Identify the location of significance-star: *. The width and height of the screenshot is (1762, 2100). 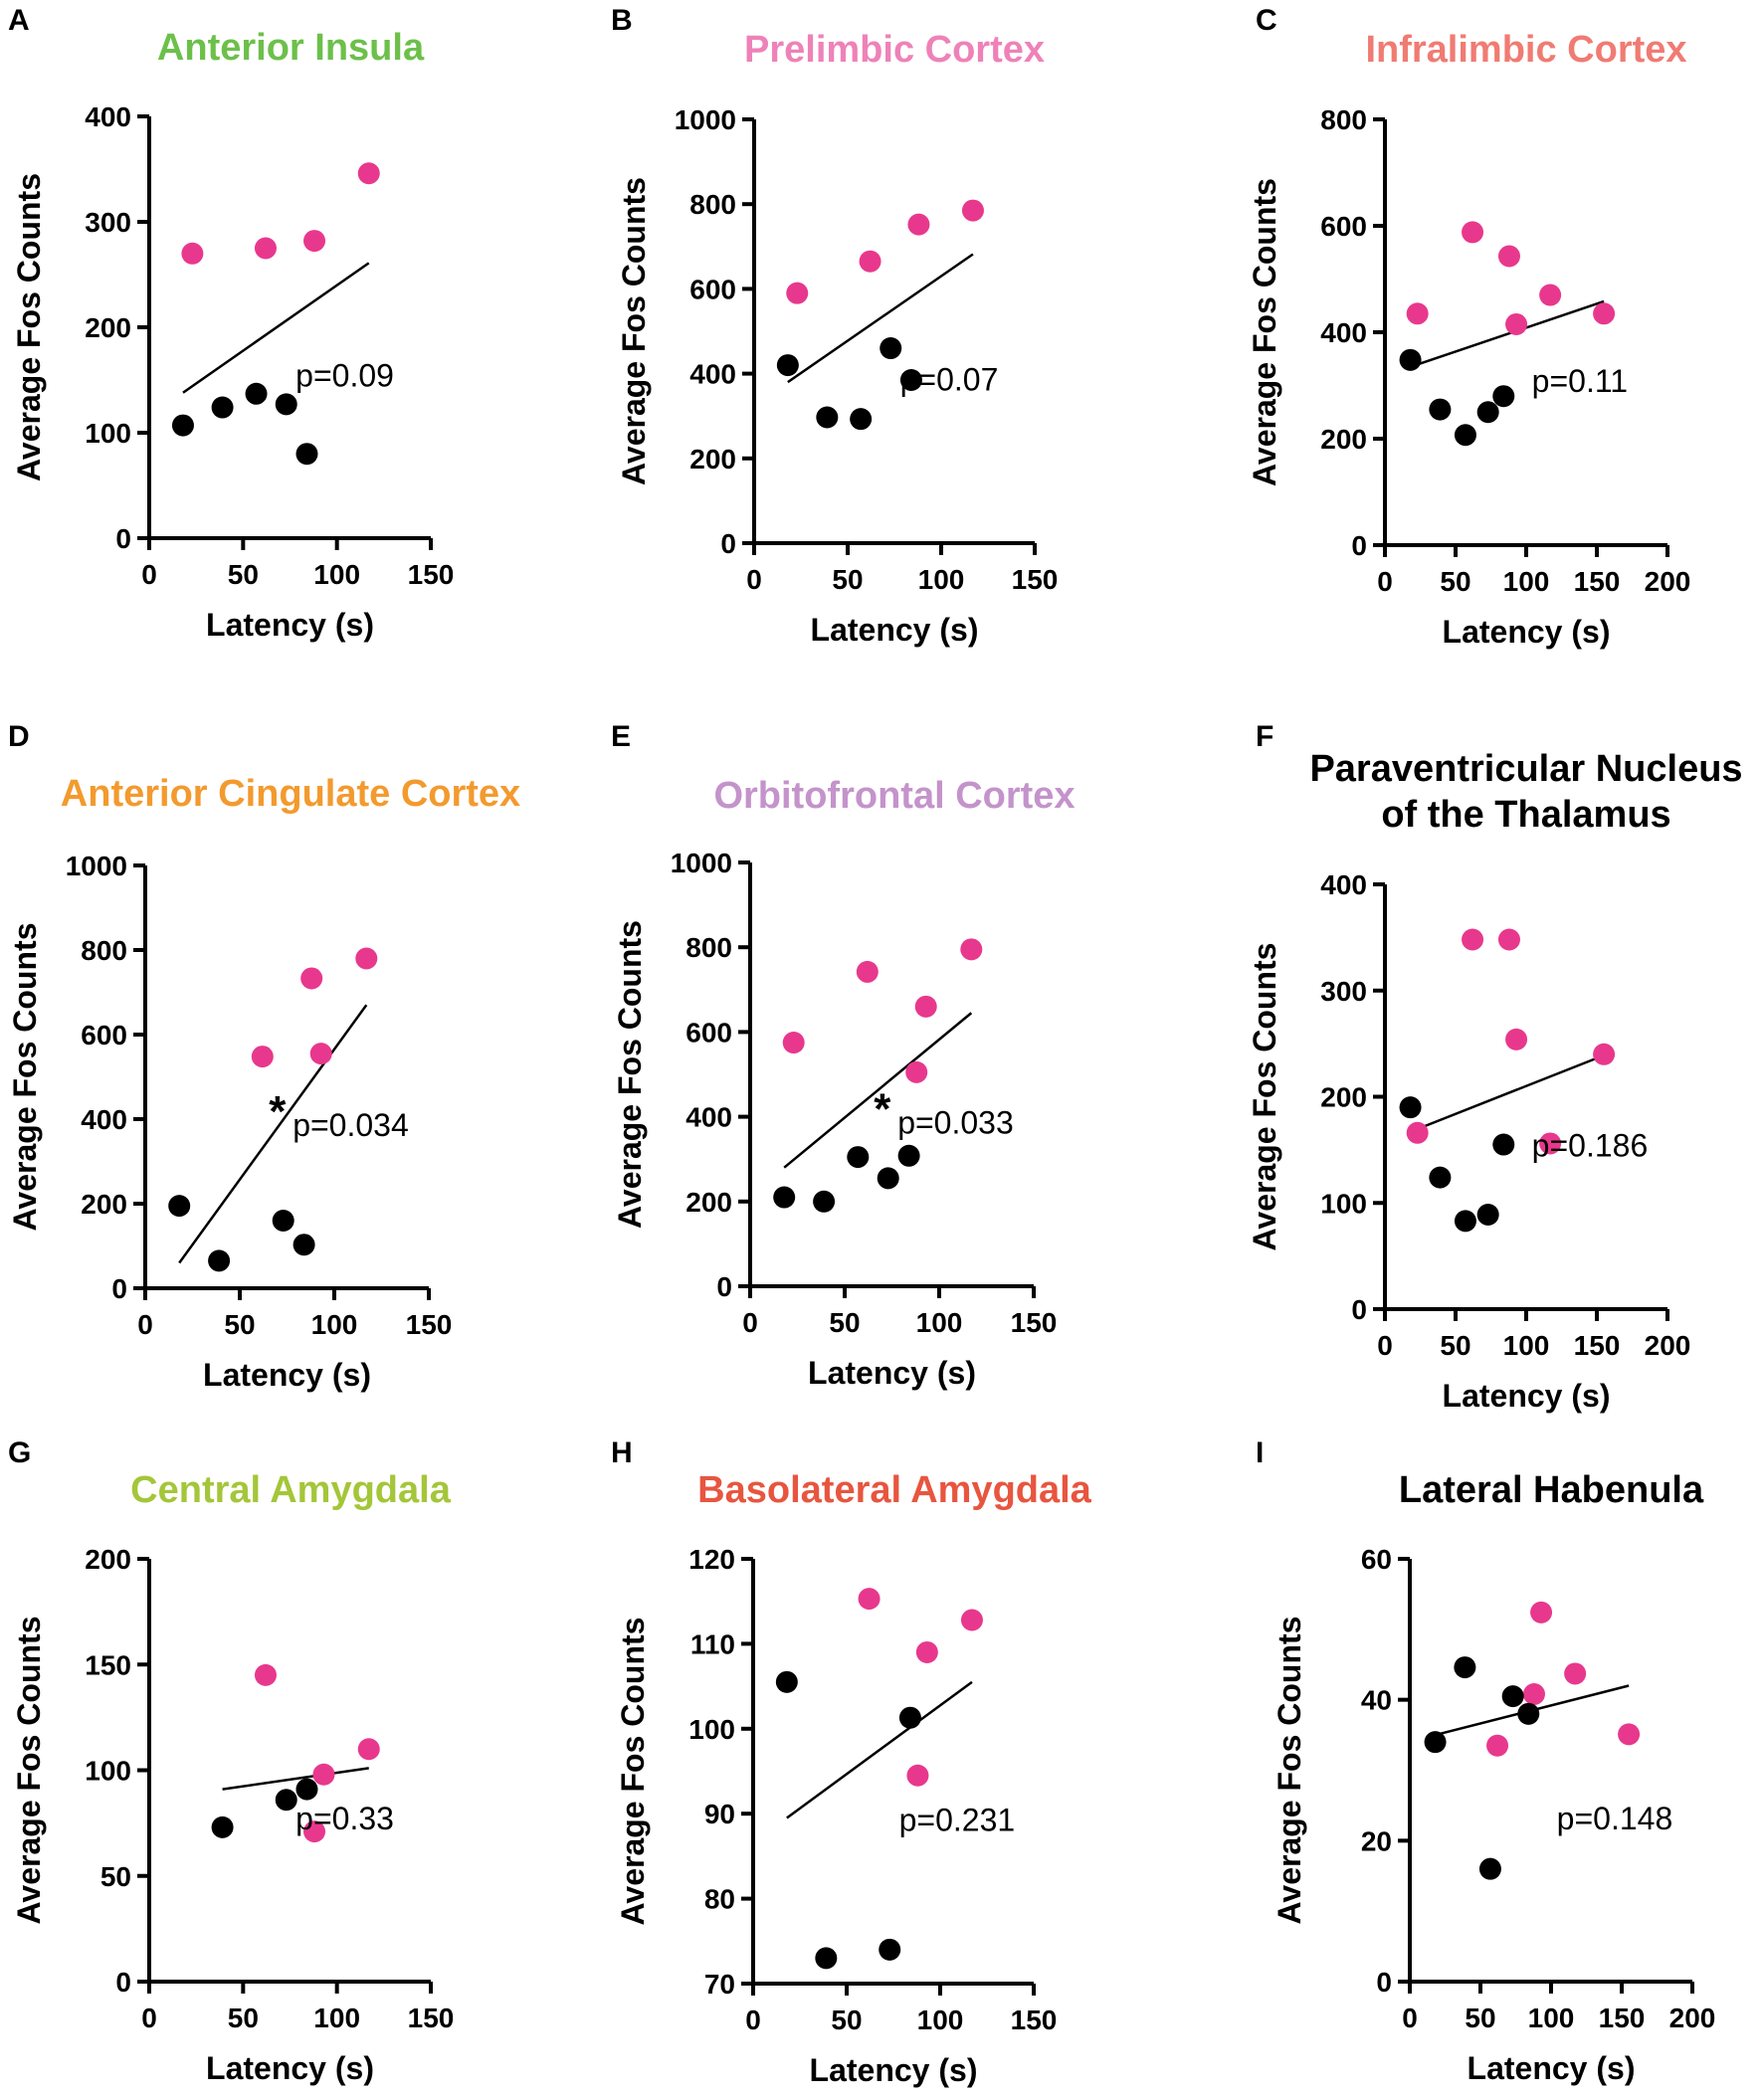
(278, 1111).